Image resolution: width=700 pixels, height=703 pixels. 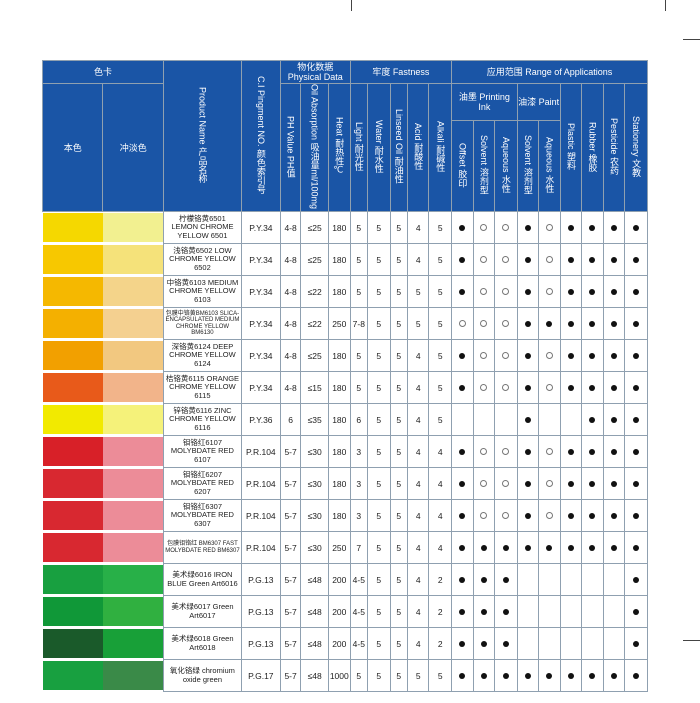 I want to click on paint-solvent-header: Solvent 溶剂型, so click(x=528, y=166).